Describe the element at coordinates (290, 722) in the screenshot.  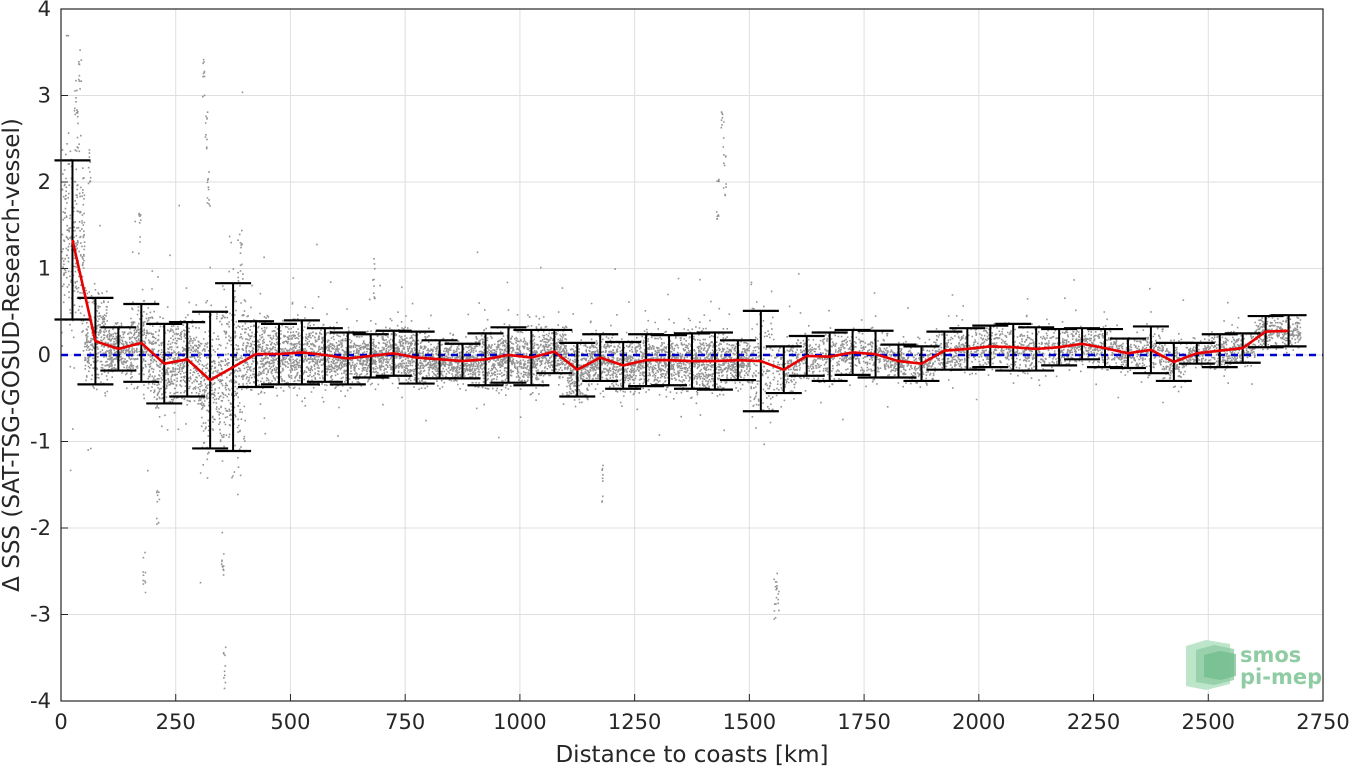
I see `x-tick-label: 500` at that location.